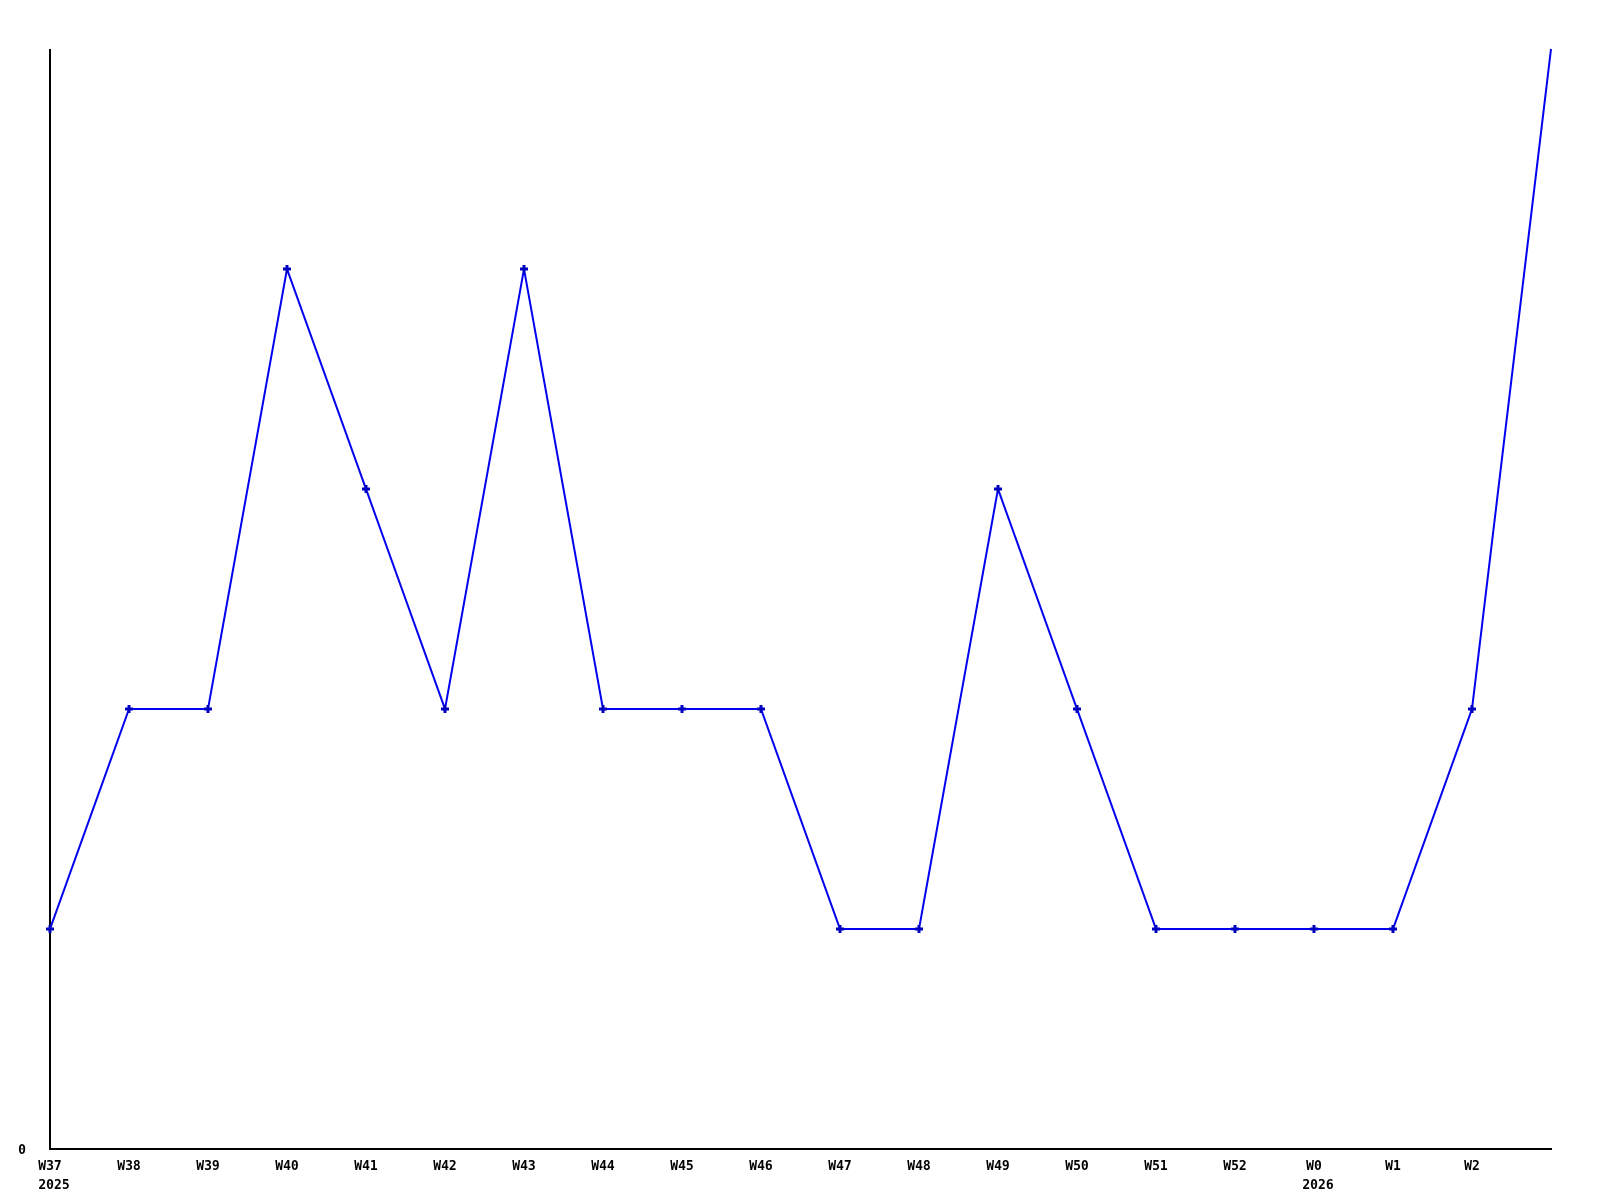 The width and height of the screenshot is (1600, 1200). Describe the element at coordinates (1156, 1166) in the screenshot. I see `x-axis-tick-label: W51` at that location.